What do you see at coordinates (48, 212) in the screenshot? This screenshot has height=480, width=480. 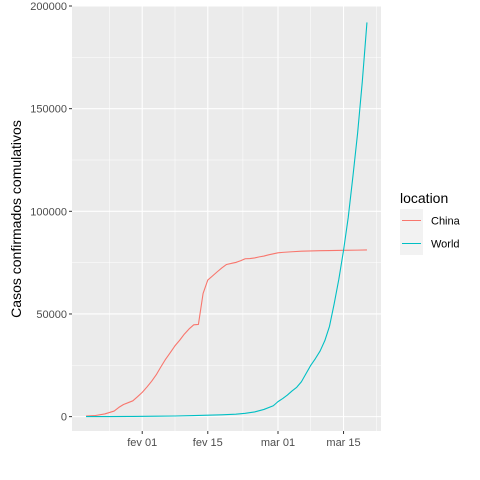 I see `y-tick-label: 100000` at bounding box center [48, 212].